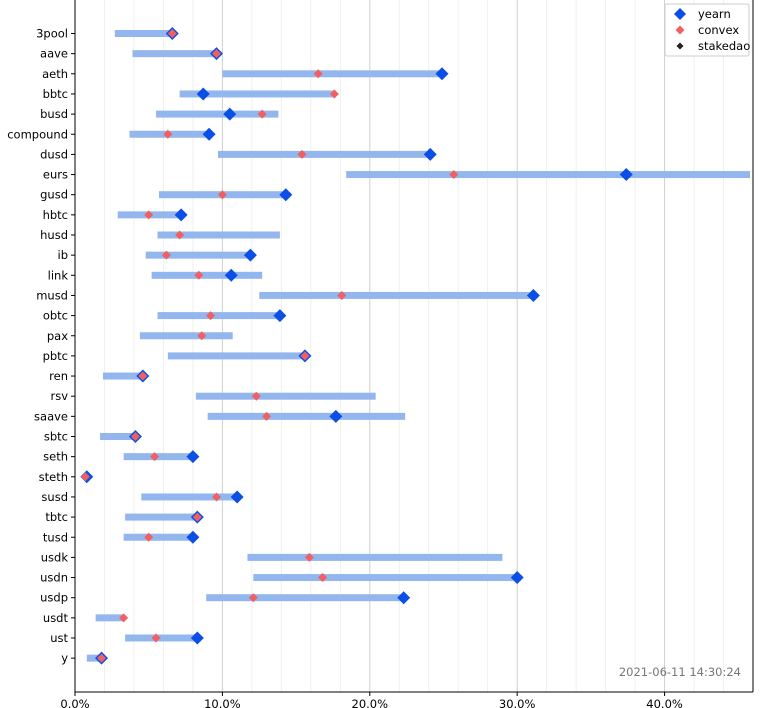 Image resolution: width=768 pixels, height=708 pixels. I want to click on range-bar-sbtc, so click(118, 436).